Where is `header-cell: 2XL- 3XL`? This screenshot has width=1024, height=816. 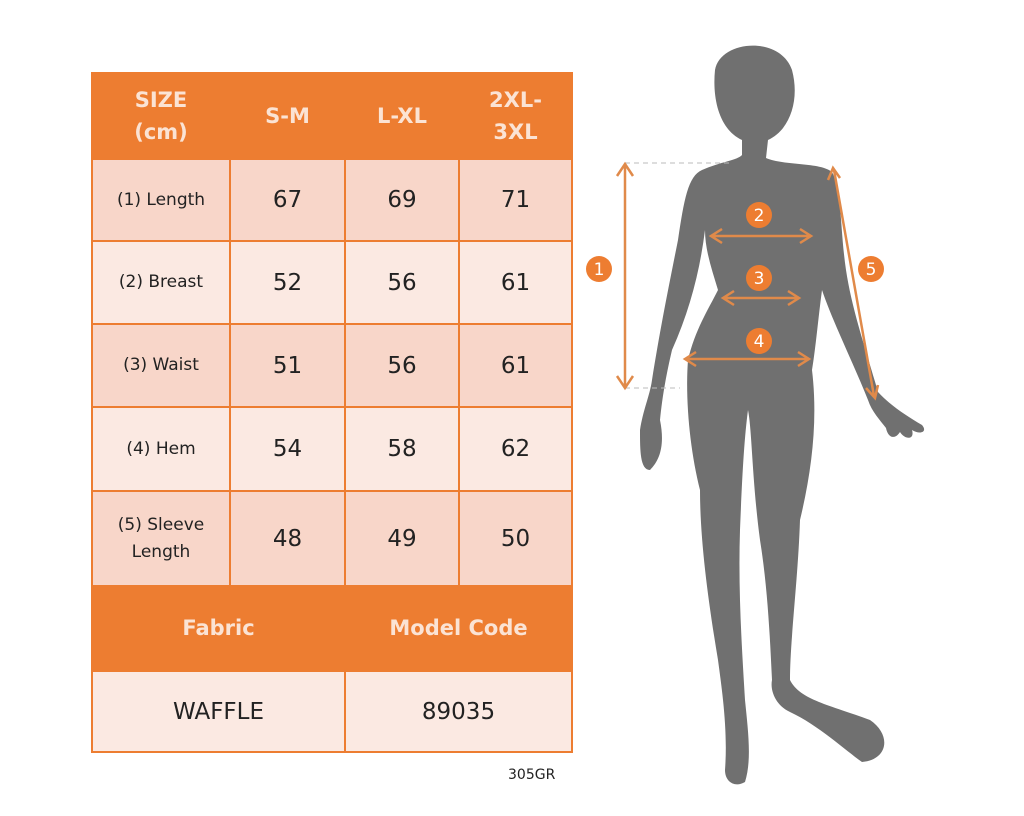 header-cell: 2XL- 3XL is located at coordinates (515, 116).